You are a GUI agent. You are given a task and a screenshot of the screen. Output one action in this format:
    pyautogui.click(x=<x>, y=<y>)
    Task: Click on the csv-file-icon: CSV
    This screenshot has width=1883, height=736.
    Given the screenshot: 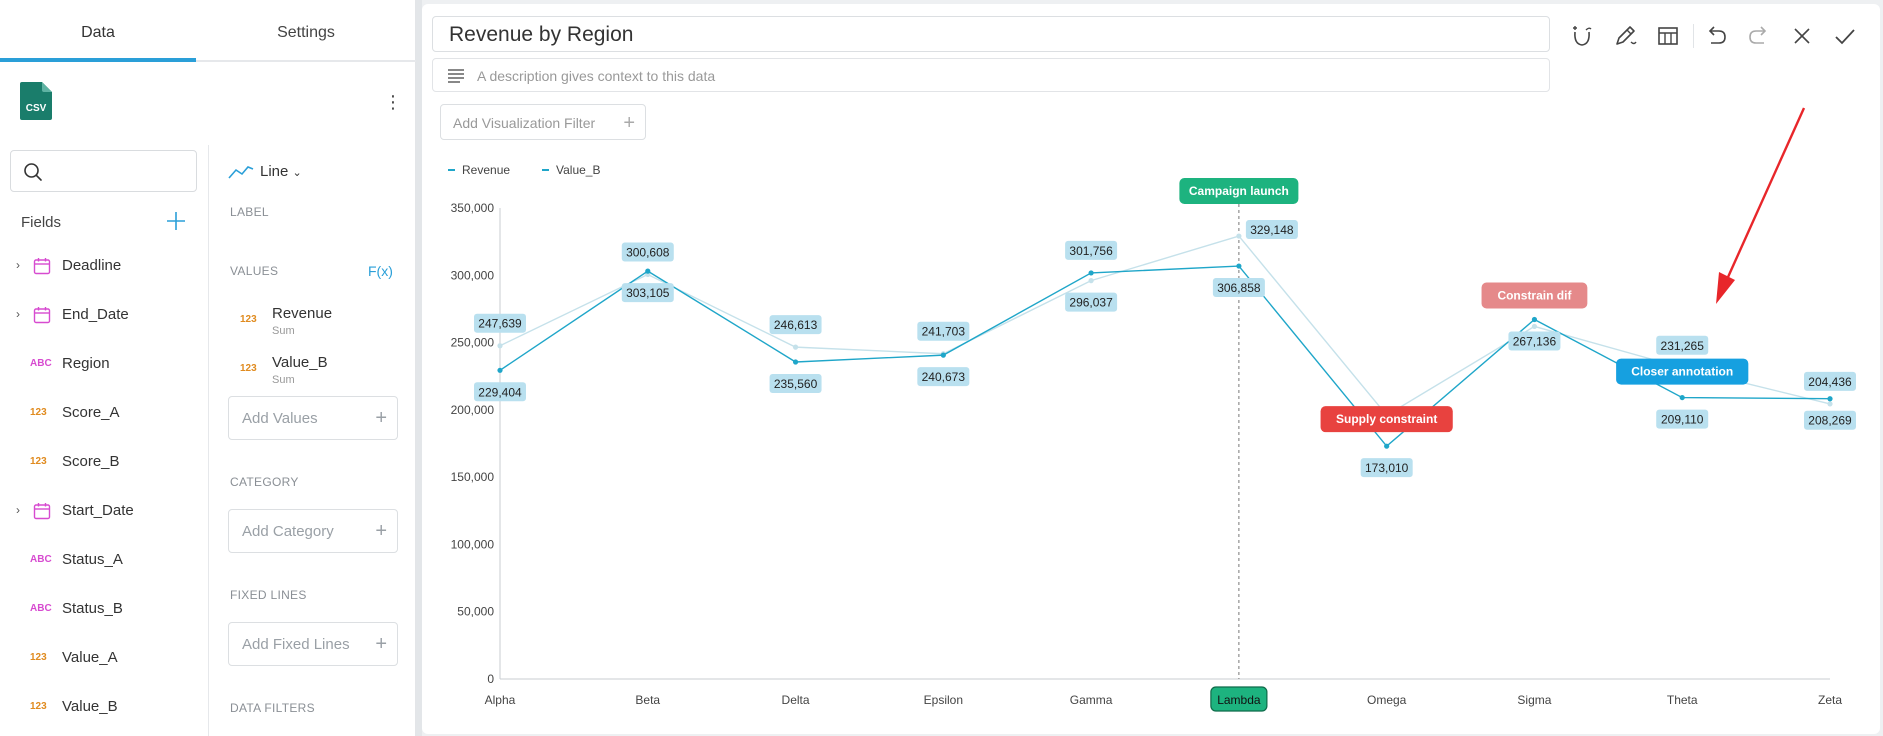 What is the action you would take?
    pyautogui.click(x=36, y=101)
    